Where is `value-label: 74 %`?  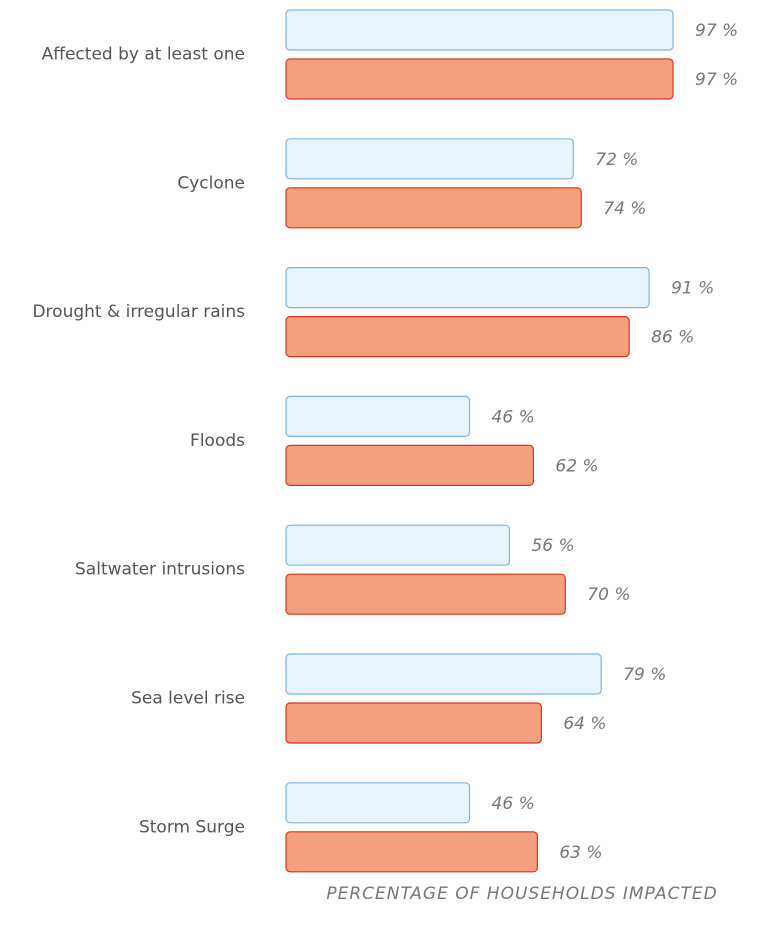
value-label: 74 % is located at coordinates (624, 209).